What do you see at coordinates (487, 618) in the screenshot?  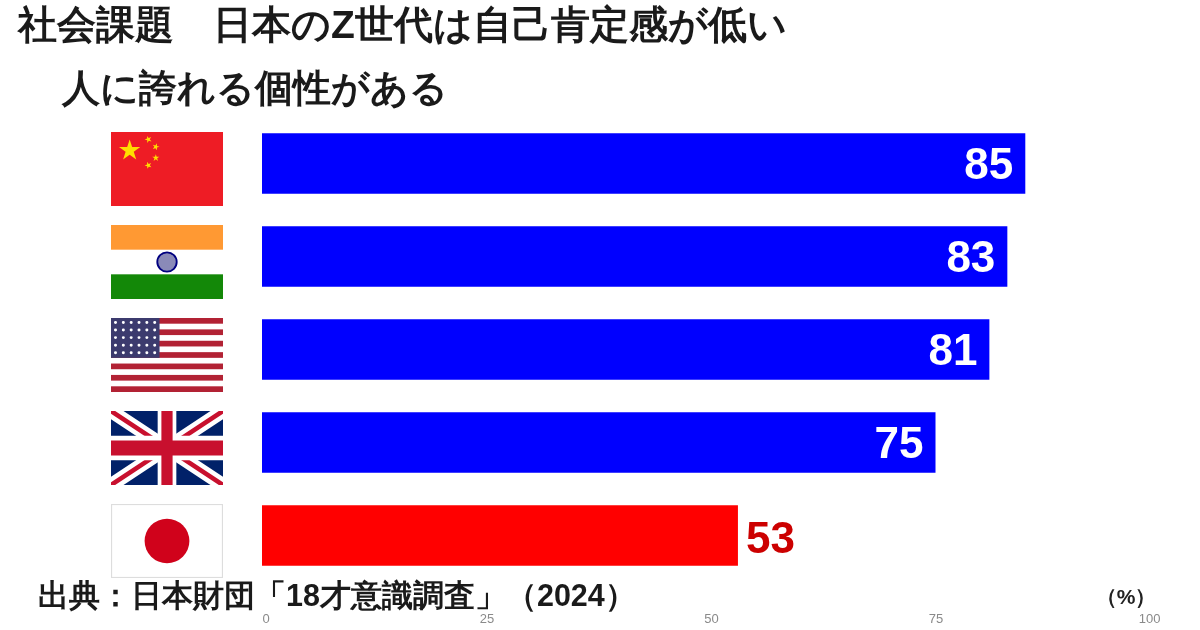 I see `x-tick-label: 25` at bounding box center [487, 618].